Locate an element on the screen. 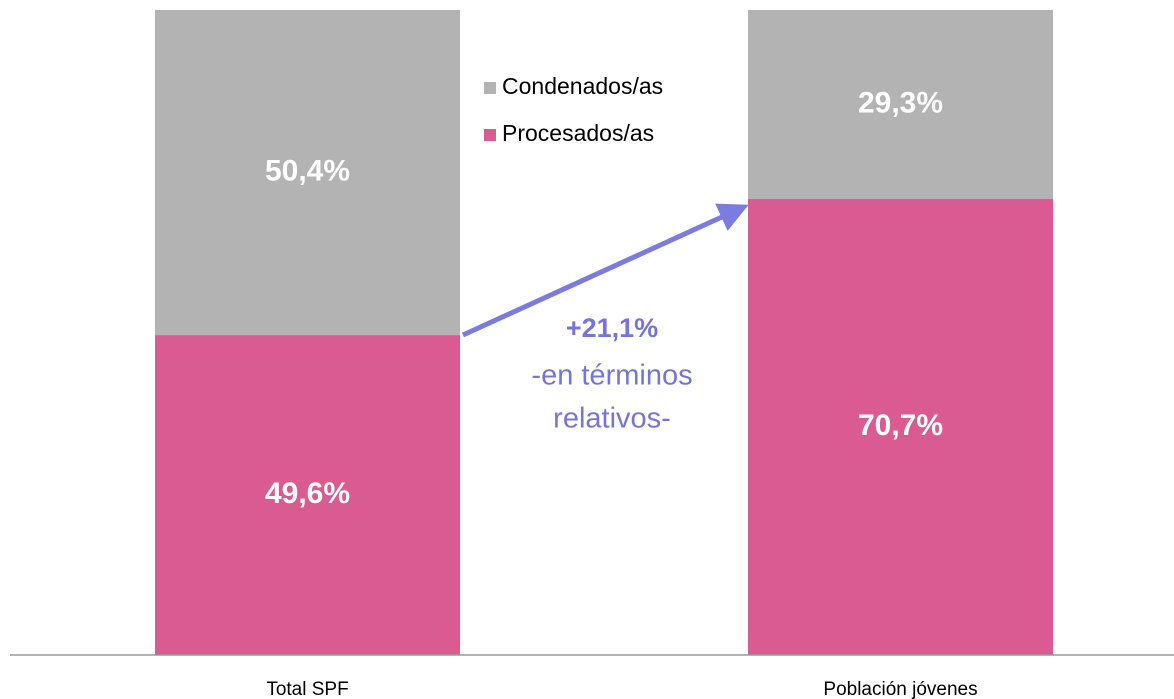 This screenshot has width=1174, height=699. value-label: 70,7% is located at coordinates (900, 425).